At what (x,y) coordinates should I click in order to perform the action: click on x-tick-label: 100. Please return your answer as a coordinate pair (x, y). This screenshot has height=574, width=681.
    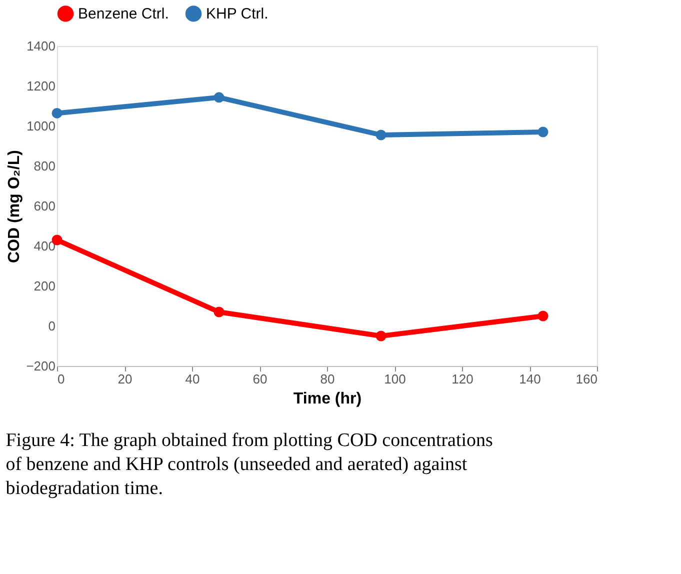
    Looking at the image, I should click on (395, 379).